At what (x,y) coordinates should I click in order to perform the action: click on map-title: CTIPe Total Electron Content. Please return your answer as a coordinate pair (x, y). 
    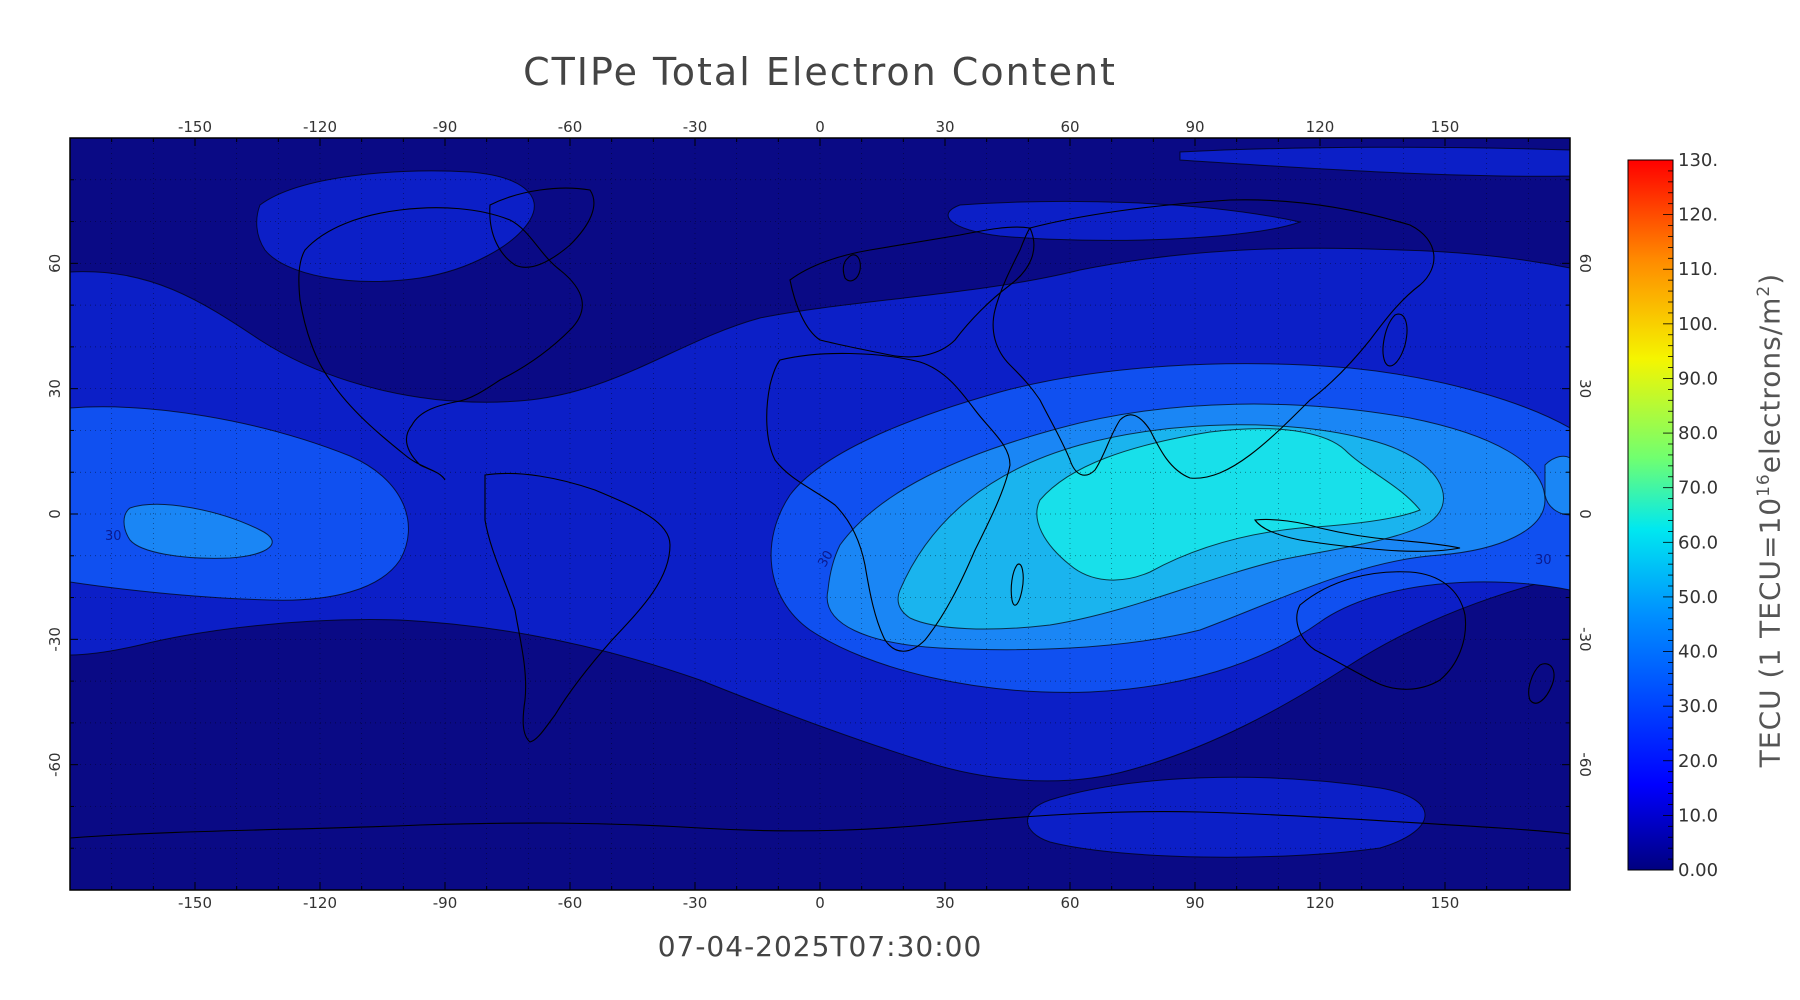
    Looking at the image, I should click on (820, 72).